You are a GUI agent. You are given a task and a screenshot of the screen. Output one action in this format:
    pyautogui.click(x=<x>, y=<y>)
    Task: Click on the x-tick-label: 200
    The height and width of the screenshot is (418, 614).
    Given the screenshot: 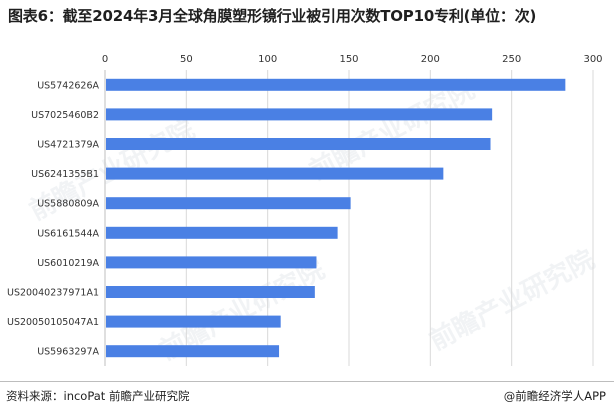 What is the action you would take?
    pyautogui.click(x=430, y=59)
    